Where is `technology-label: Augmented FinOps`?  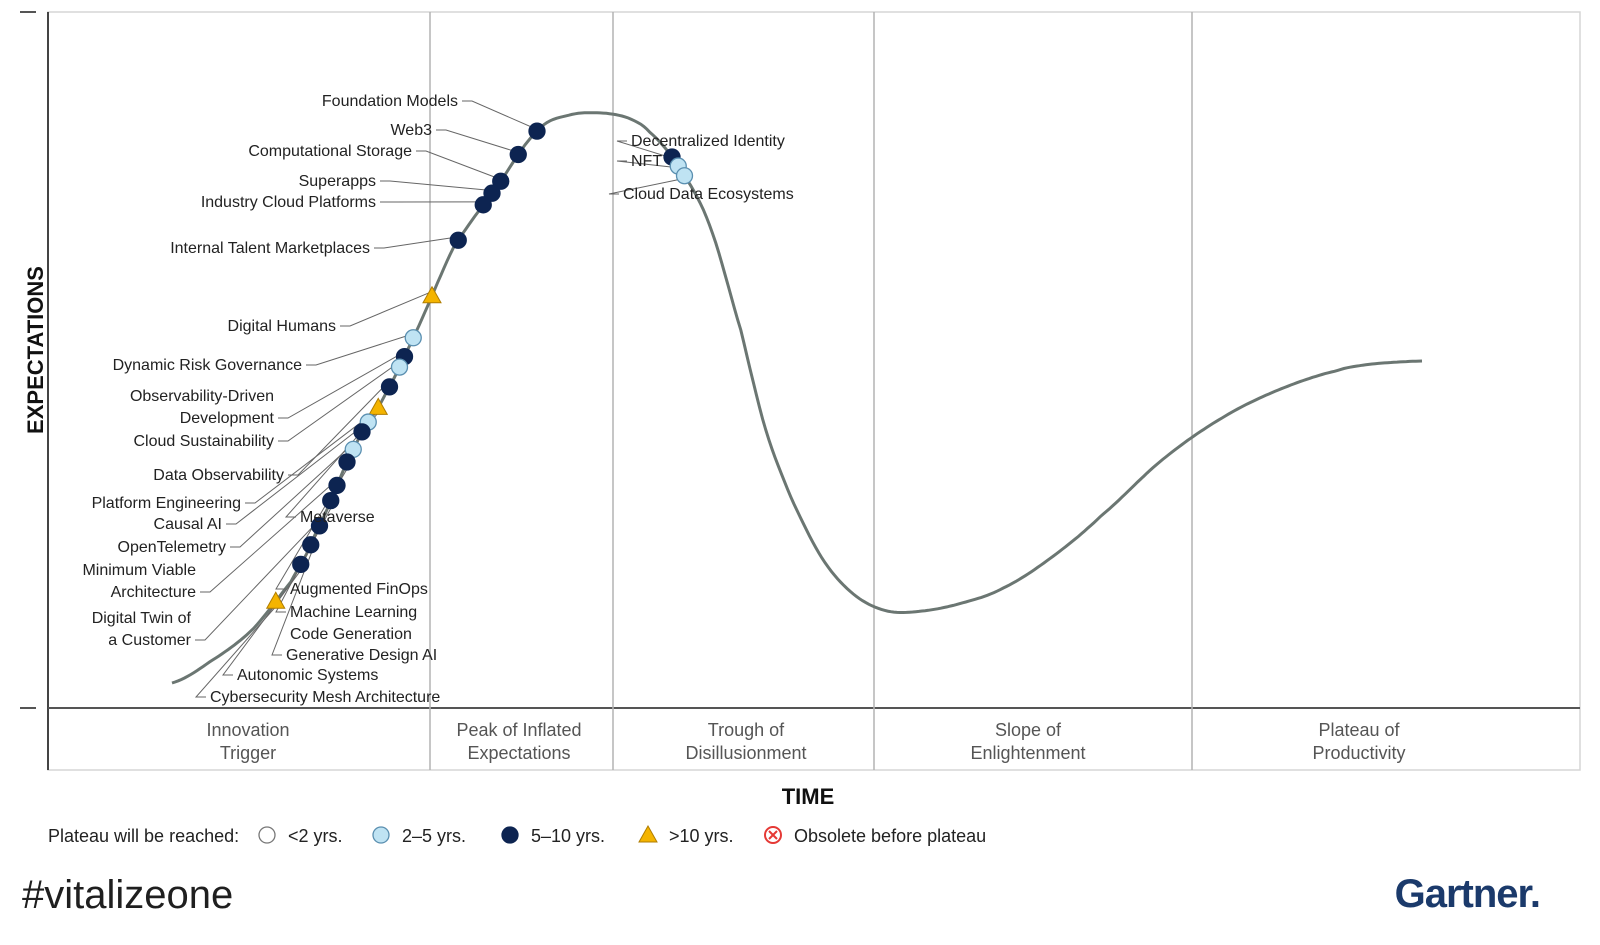
technology-label: Augmented FinOps is located at coordinates (359, 589).